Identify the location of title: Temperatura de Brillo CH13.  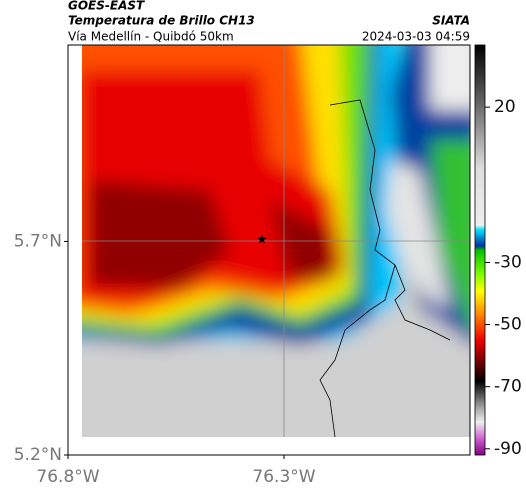
(161, 21).